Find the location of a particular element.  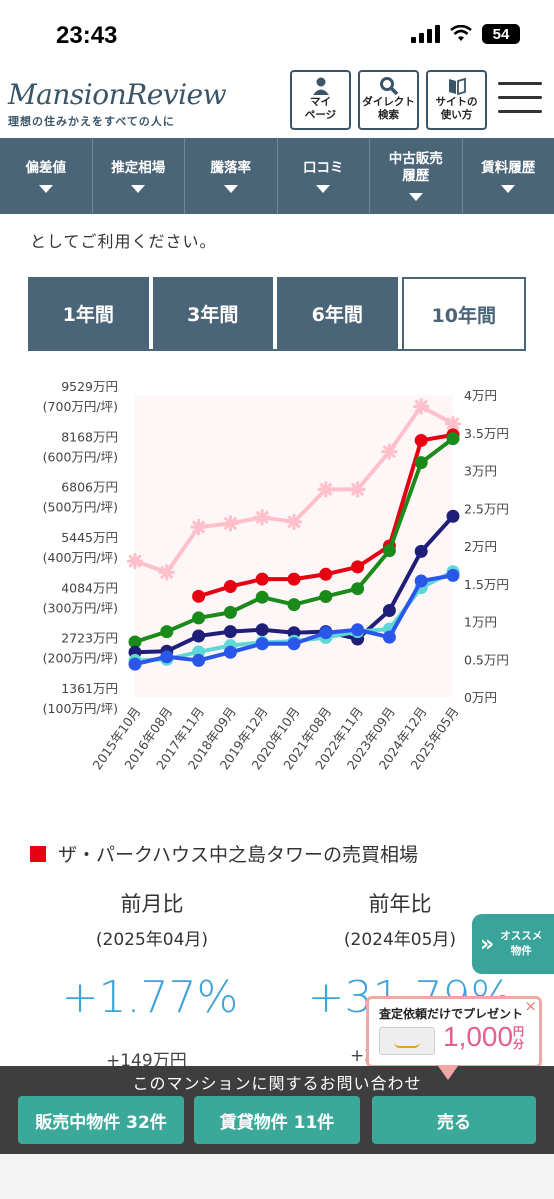

double-chevron-right-icon: » is located at coordinates (487, 944).